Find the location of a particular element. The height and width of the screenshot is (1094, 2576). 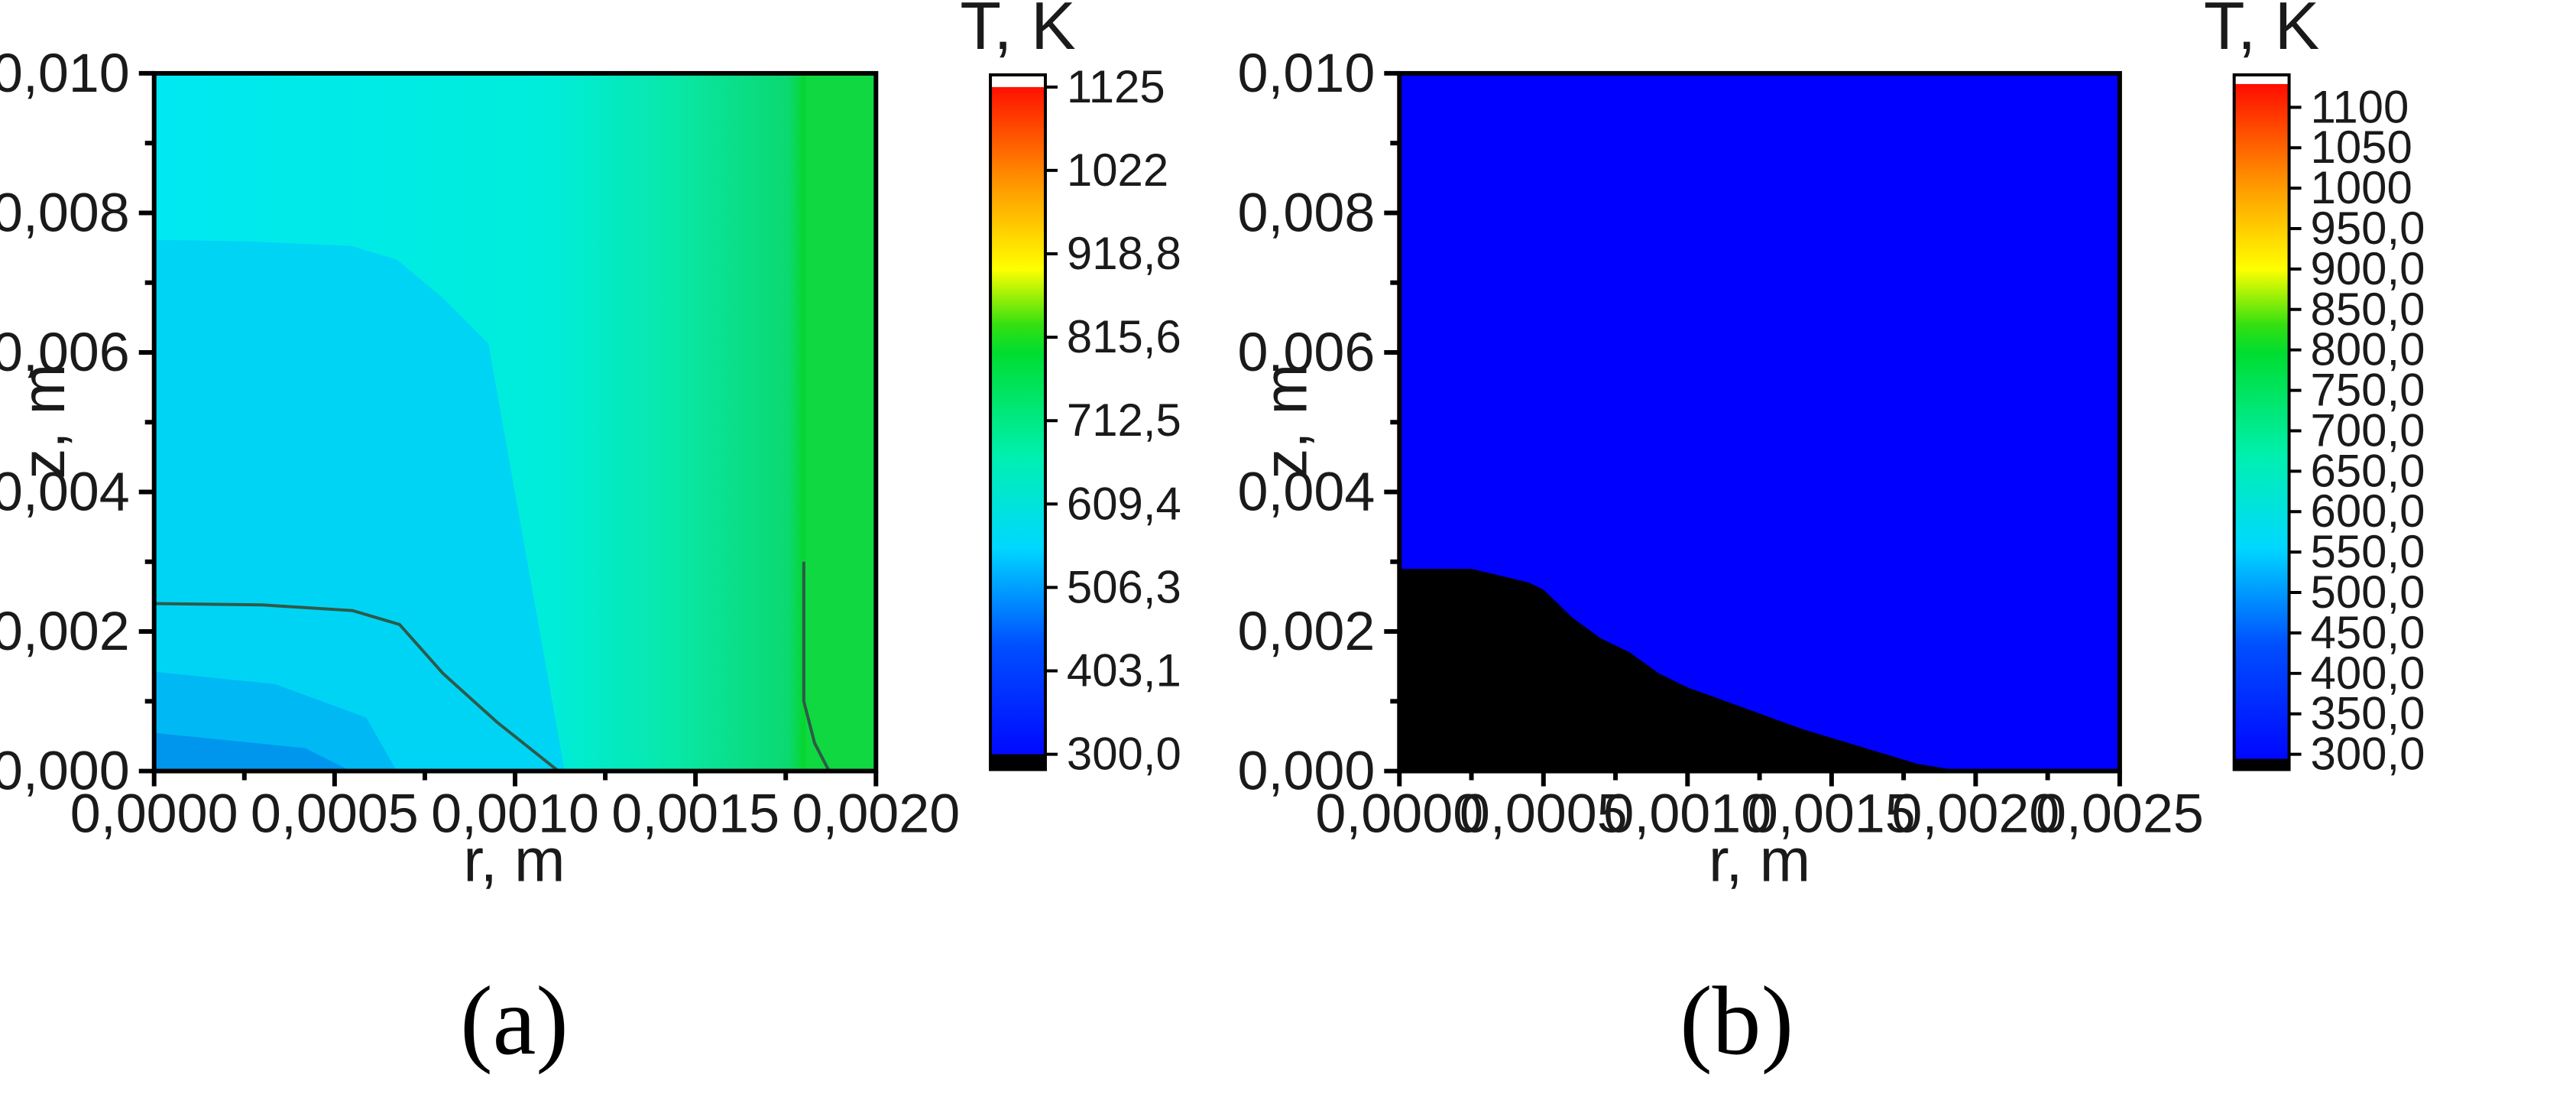

colorbar-a-overflow is located at coordinates (1018, 80).